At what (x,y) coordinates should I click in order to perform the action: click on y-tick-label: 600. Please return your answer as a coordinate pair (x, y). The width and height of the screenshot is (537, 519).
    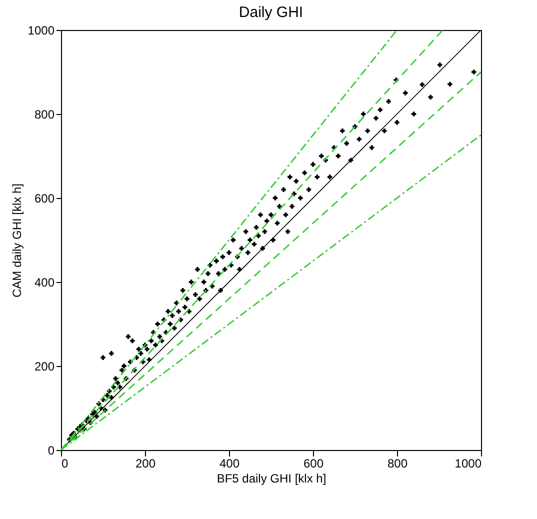
    Looking at the image, I should click on (44, 199).